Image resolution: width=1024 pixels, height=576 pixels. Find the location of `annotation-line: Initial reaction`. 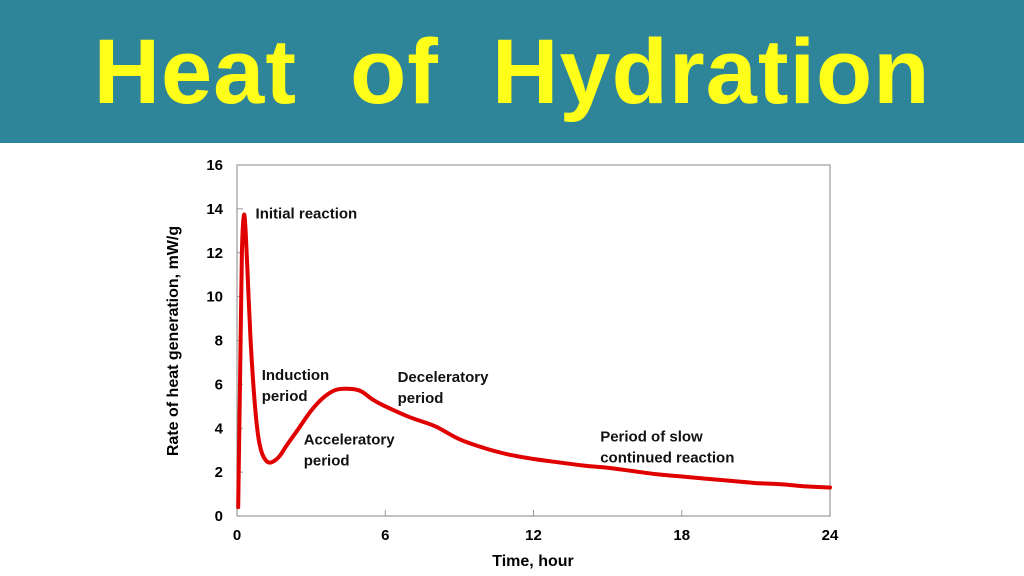

annotation-line: Initial reaction is located at coordinates (307, 214).